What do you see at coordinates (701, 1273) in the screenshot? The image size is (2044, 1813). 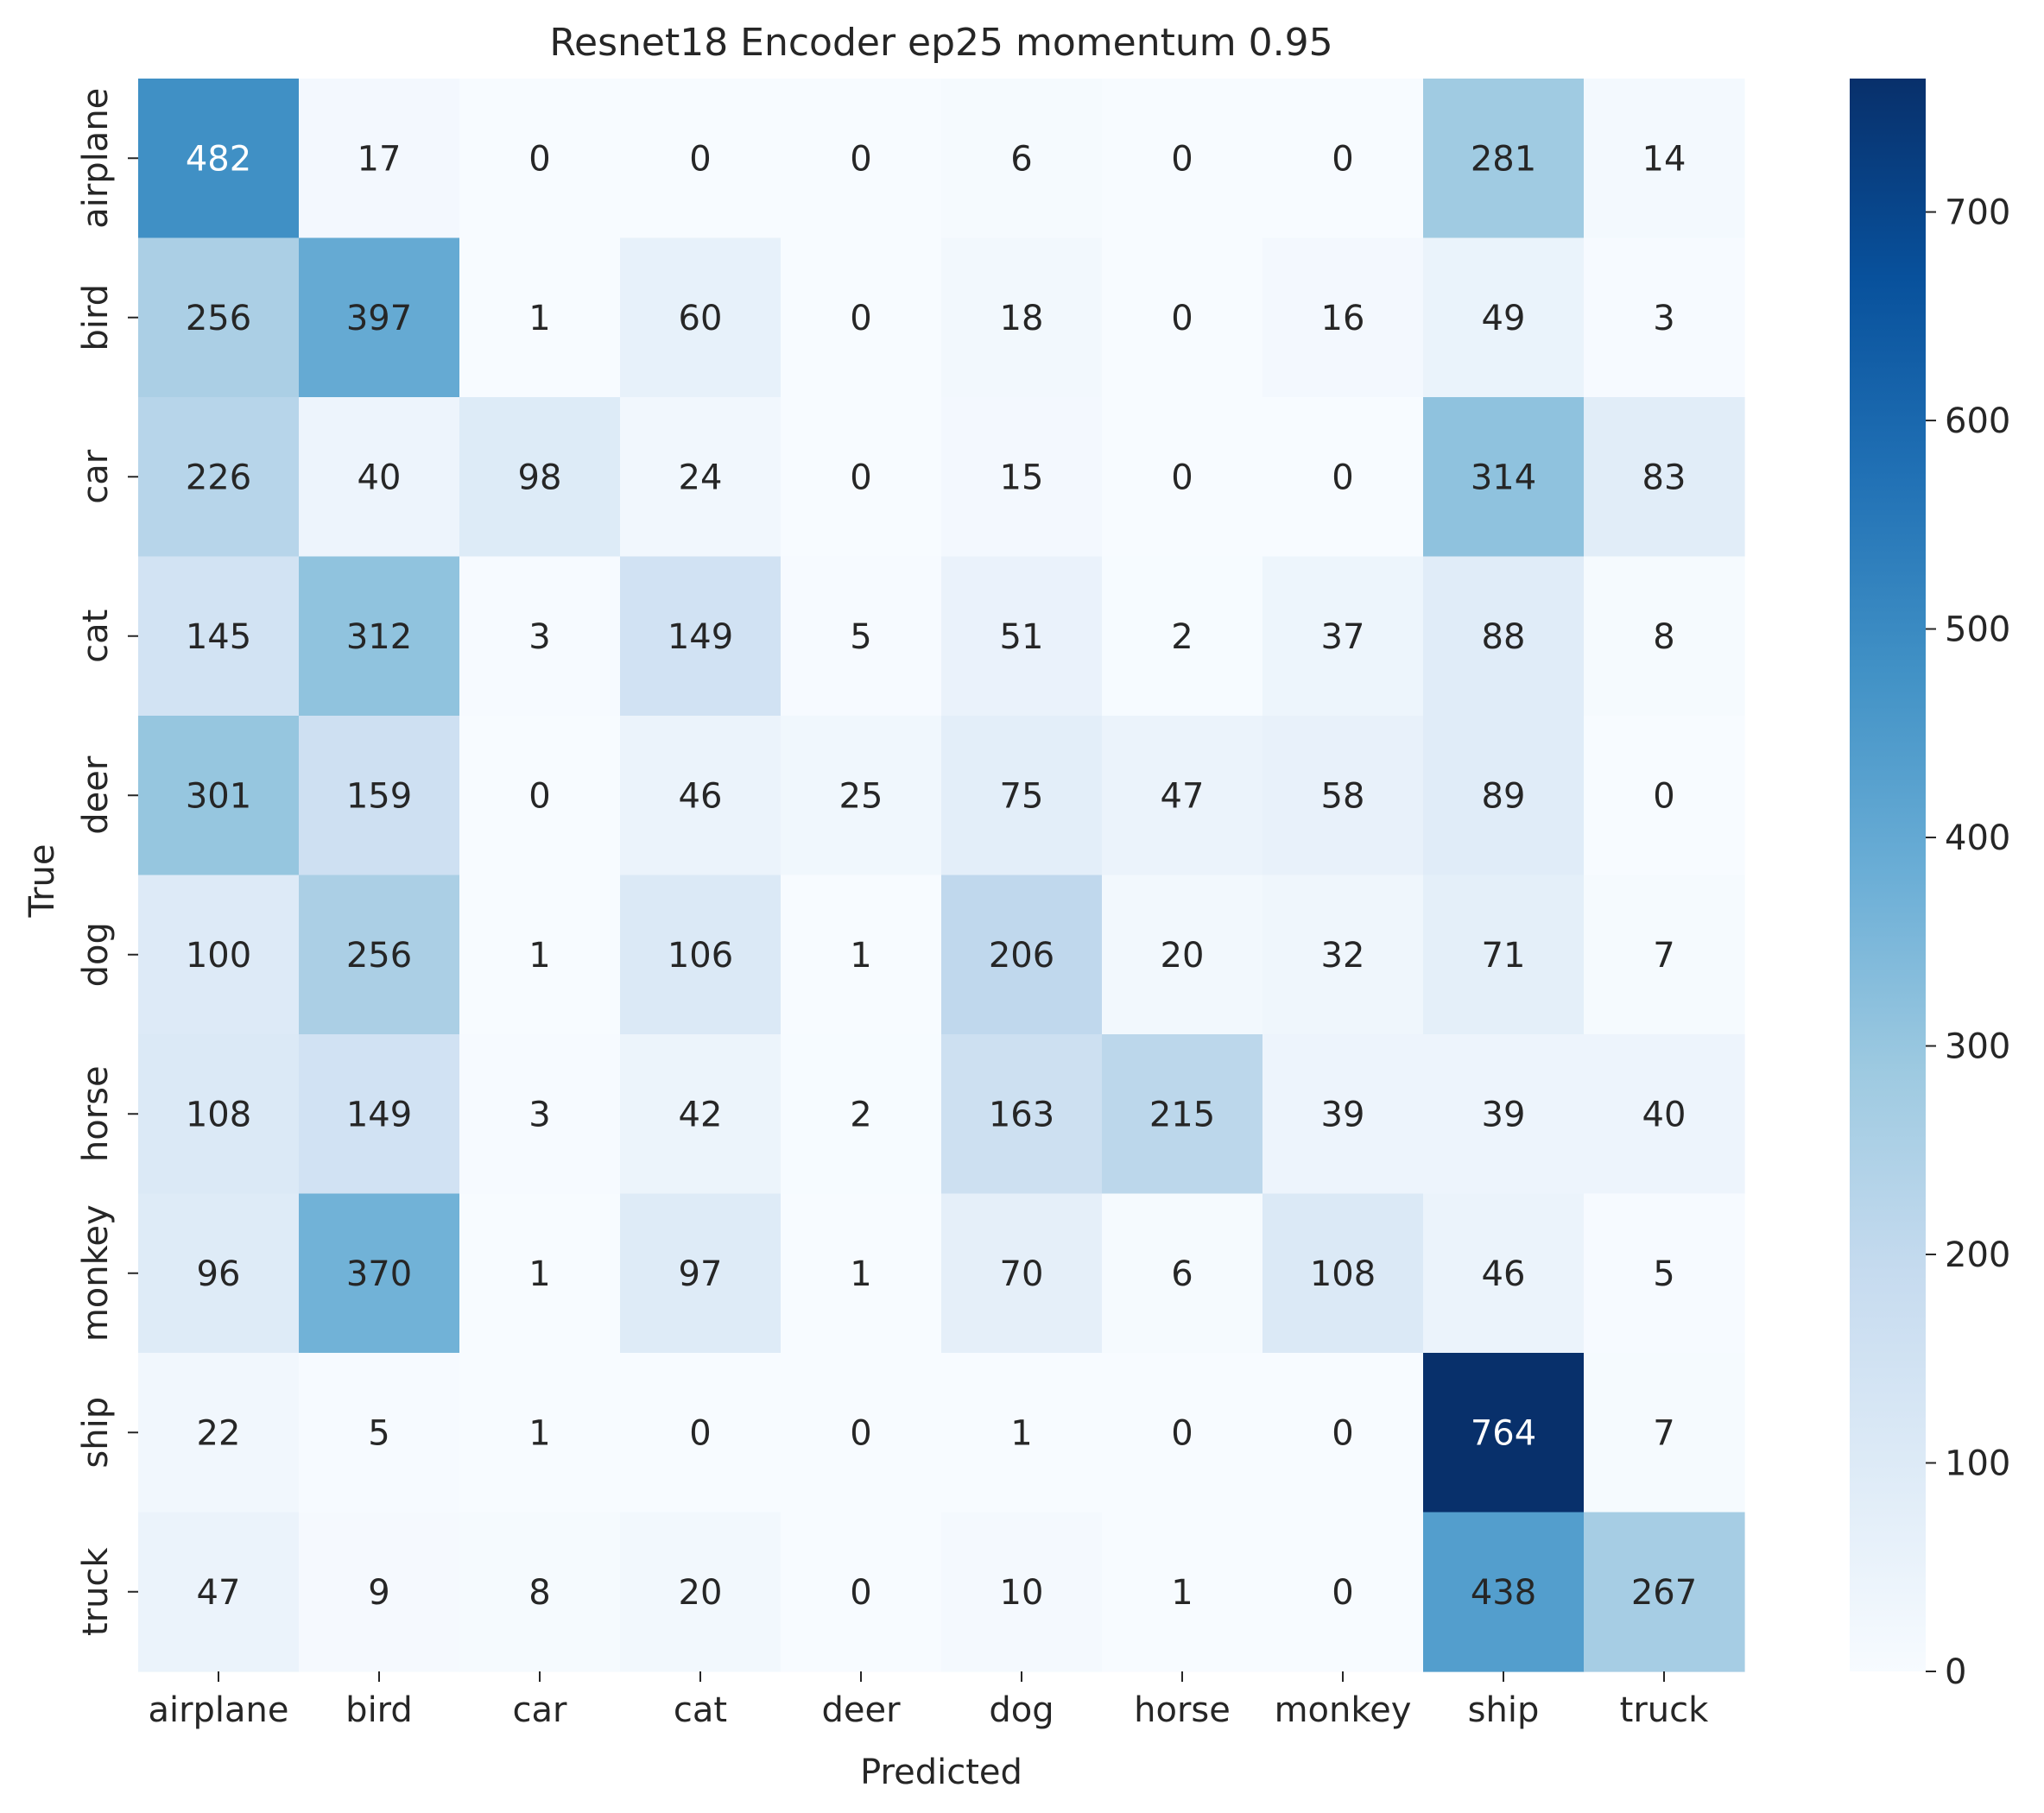 I see `heatmap-cell-monkey-cat` at bounding box center [701, 1273].